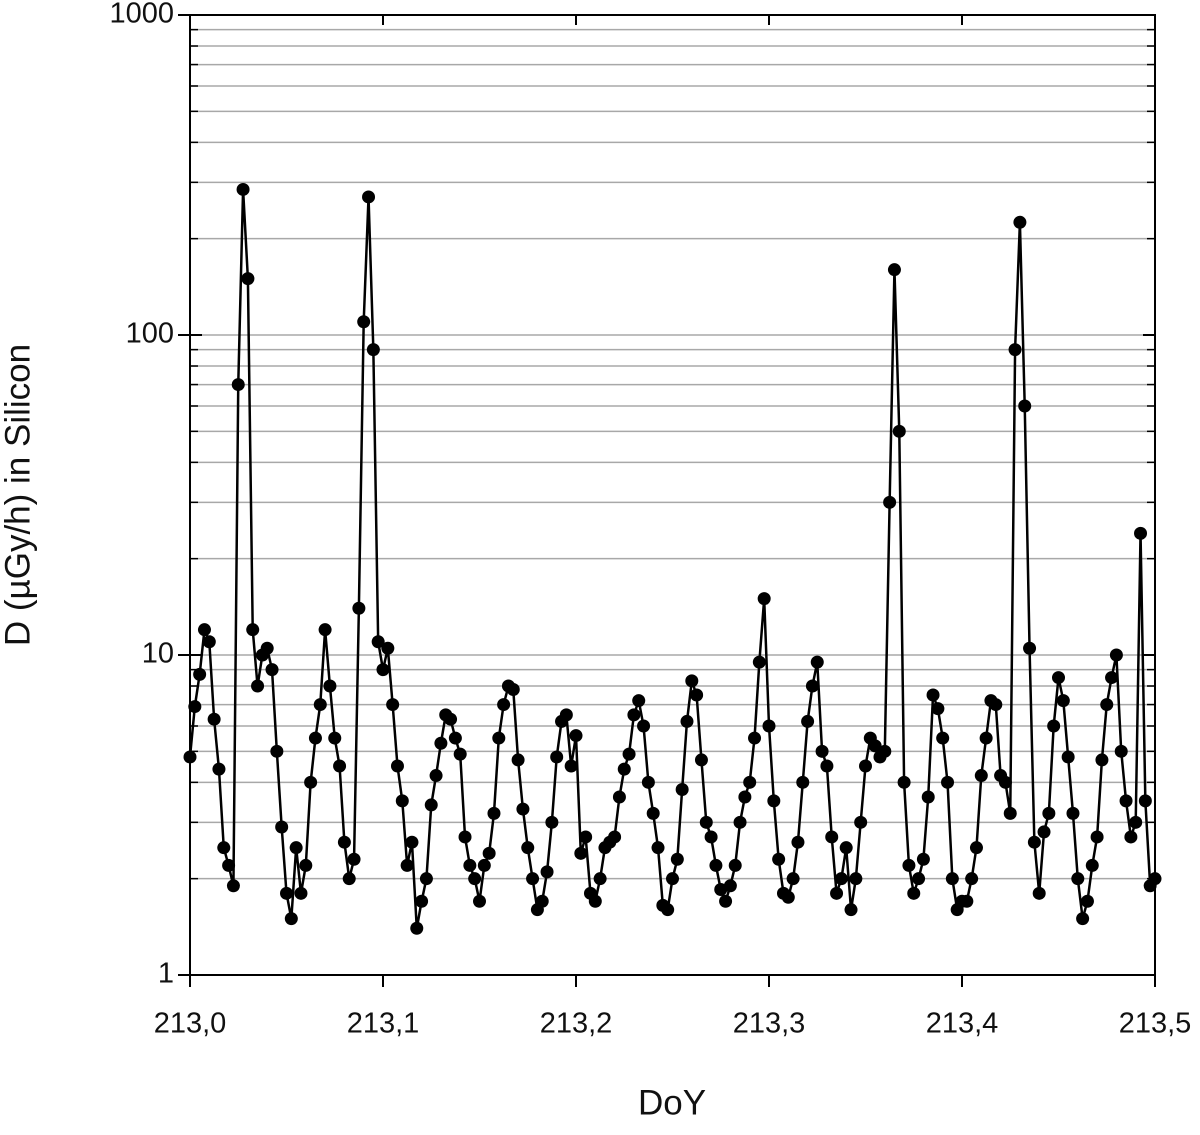  What do you see at coordinates (166, 974) in the screenshot?
I see `y-tick-label: 1` at bounding box center [166, 974].